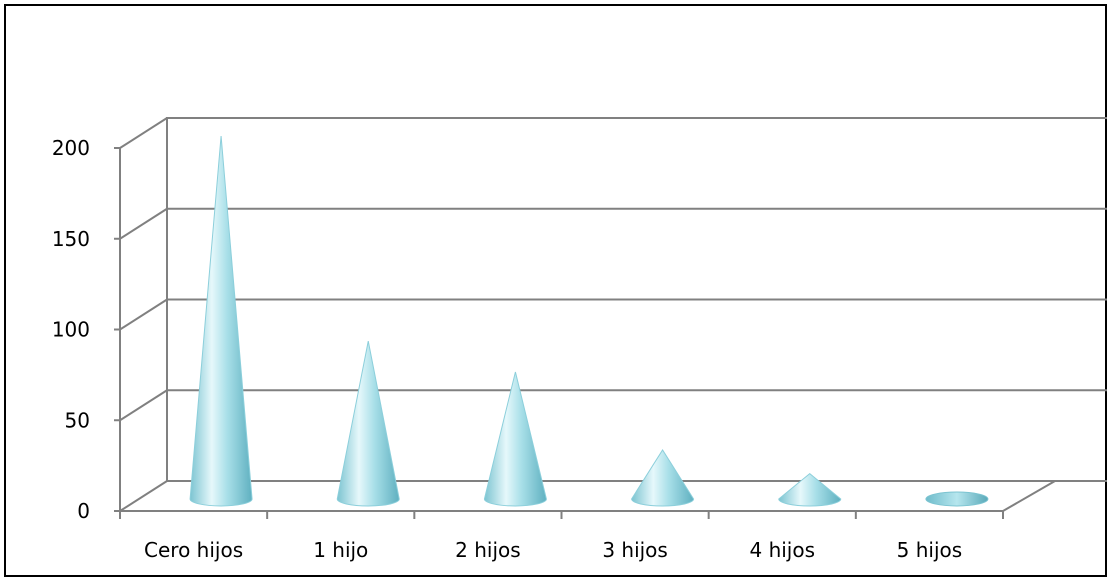 The width and height of the screenshot is (1113, 583). I want to click on y-tick-label: 150, so click(71, 239).